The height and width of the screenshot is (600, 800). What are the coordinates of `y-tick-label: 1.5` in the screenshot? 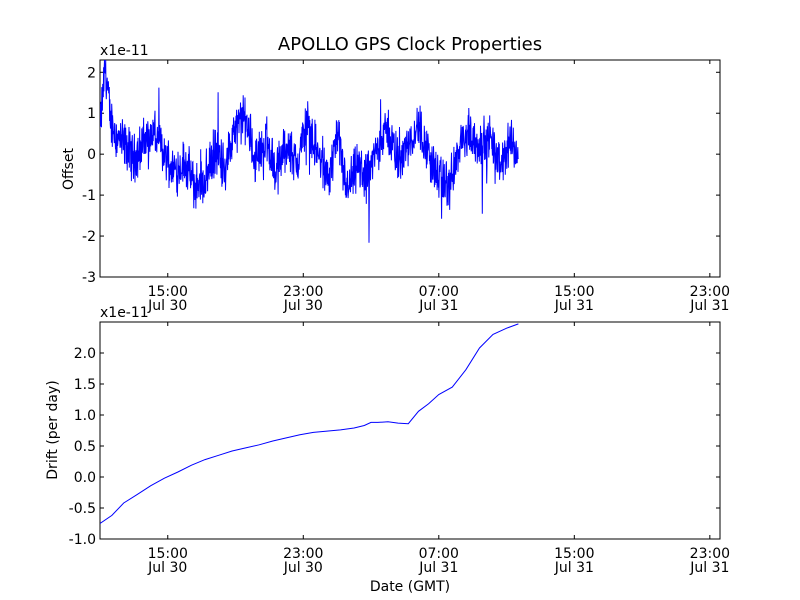 It's located at (85, 385).